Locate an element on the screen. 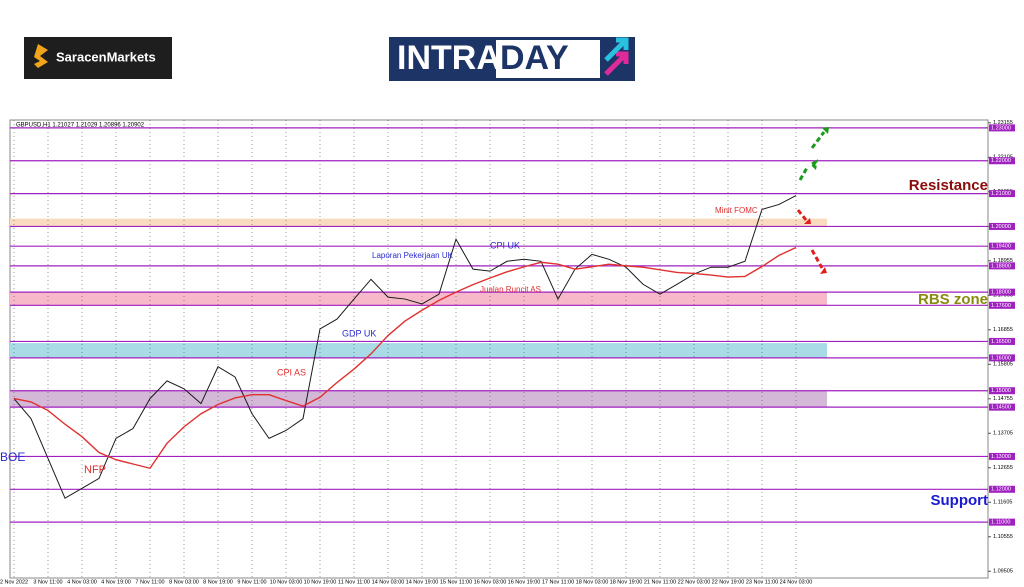  logo-arrow-pink is located at coordinates (616, 63).